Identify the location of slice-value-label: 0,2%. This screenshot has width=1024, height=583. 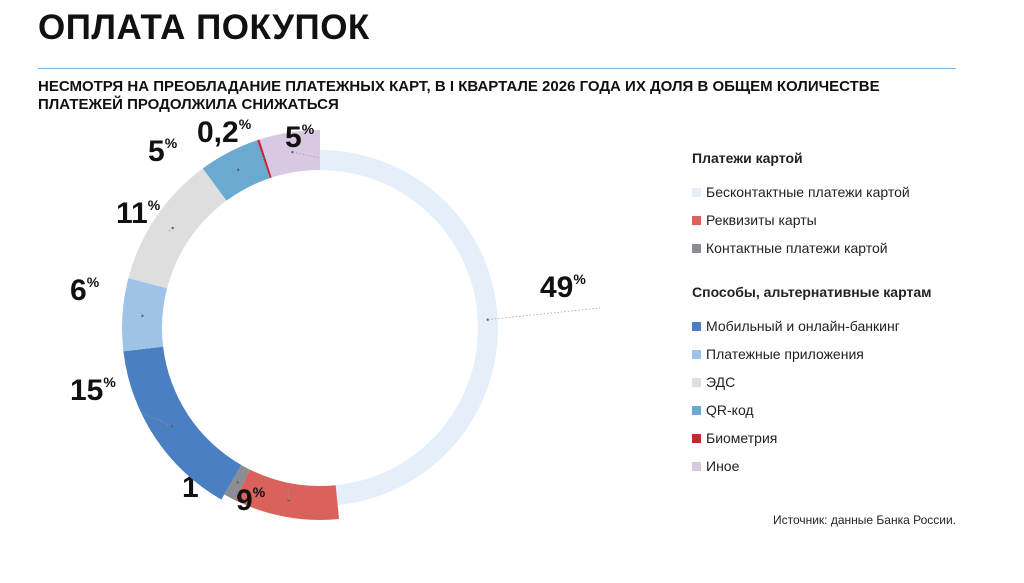
(224, 132).